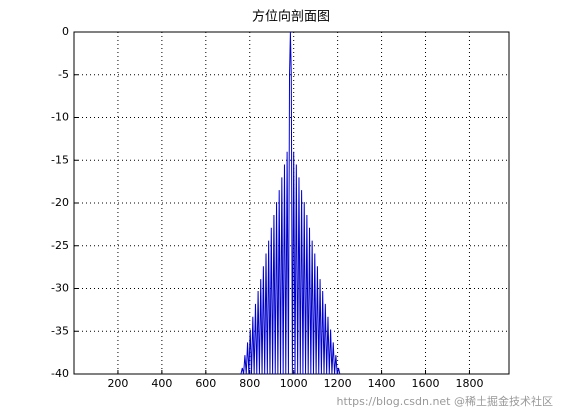  Describe the element at coordinates (161, 383) in the screenshot. I see `x-tick-label: 400` at that location.